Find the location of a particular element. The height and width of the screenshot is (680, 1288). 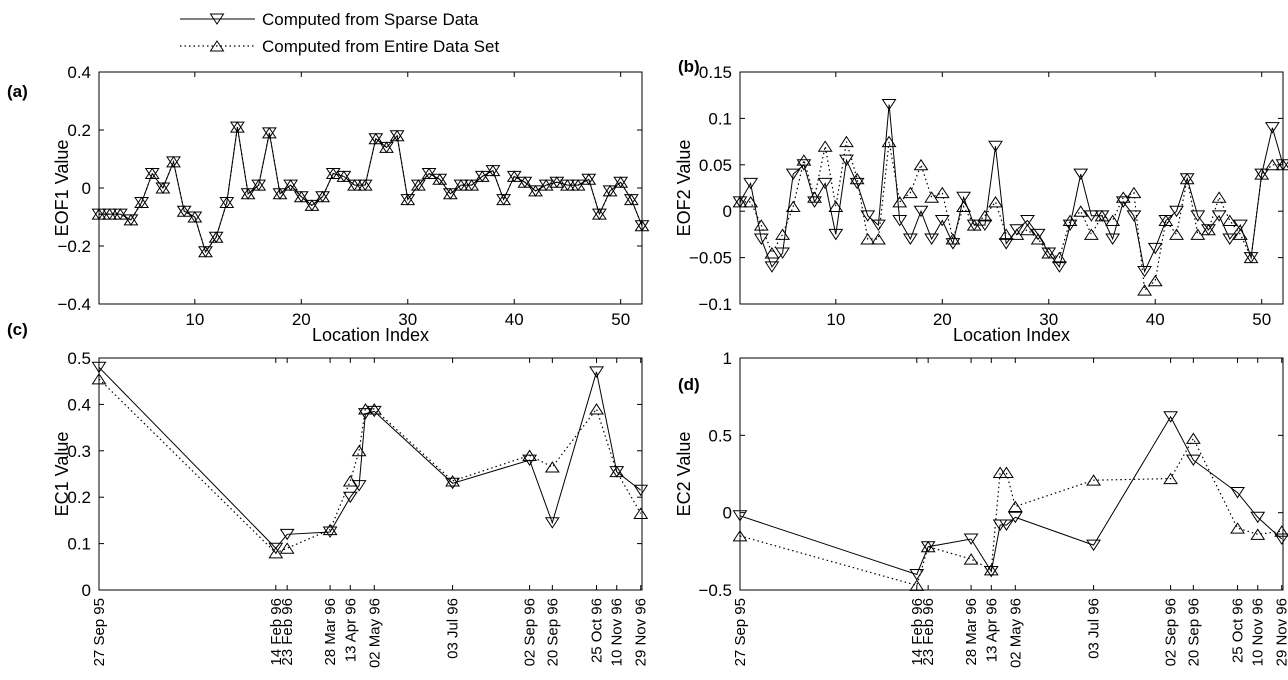

y-axis-label: EC2 Value is located at coordinates (684, 474).